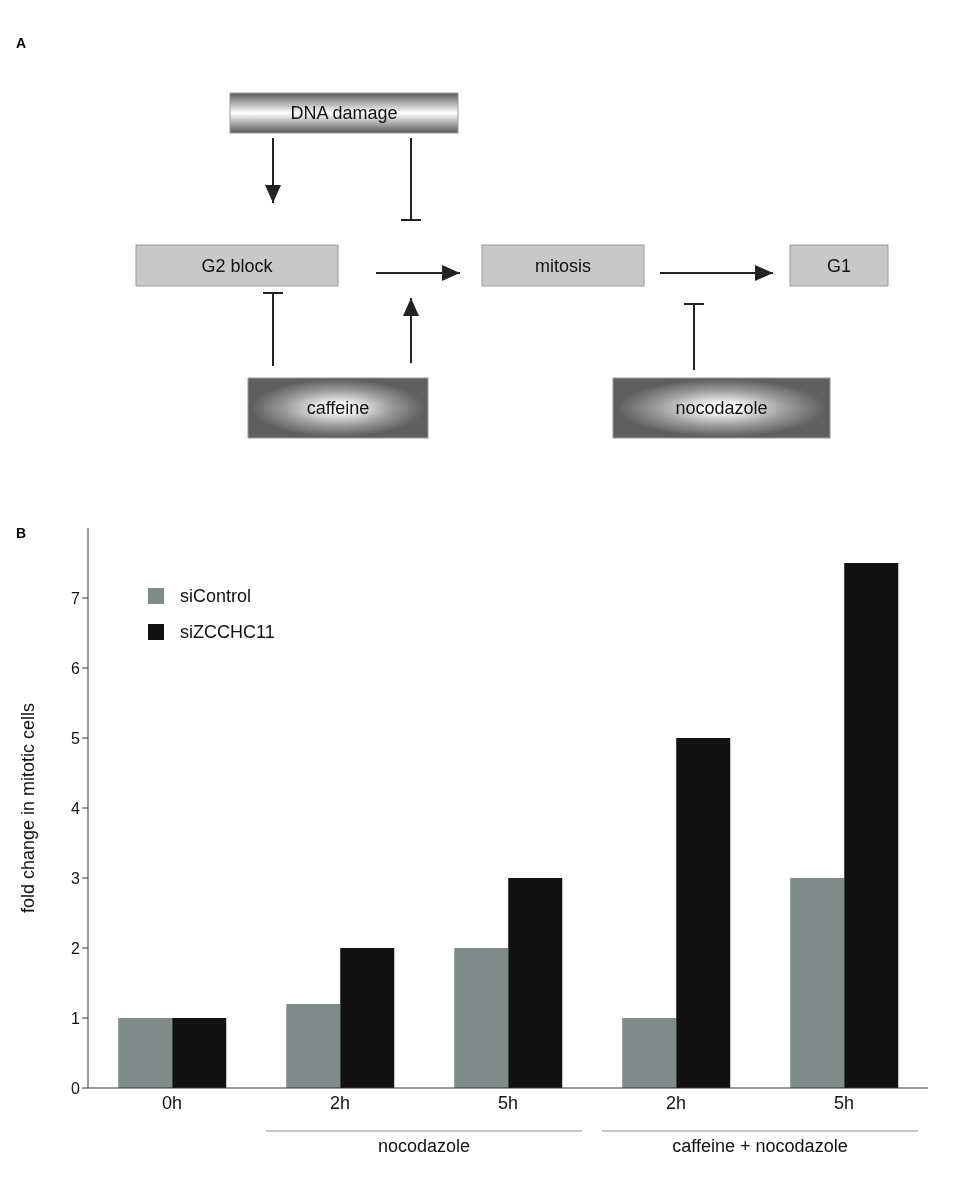  What do you see at coordinates (344, 113) in the screenshot?
I see `text: DNA damage` at bounding box center [344, 113].